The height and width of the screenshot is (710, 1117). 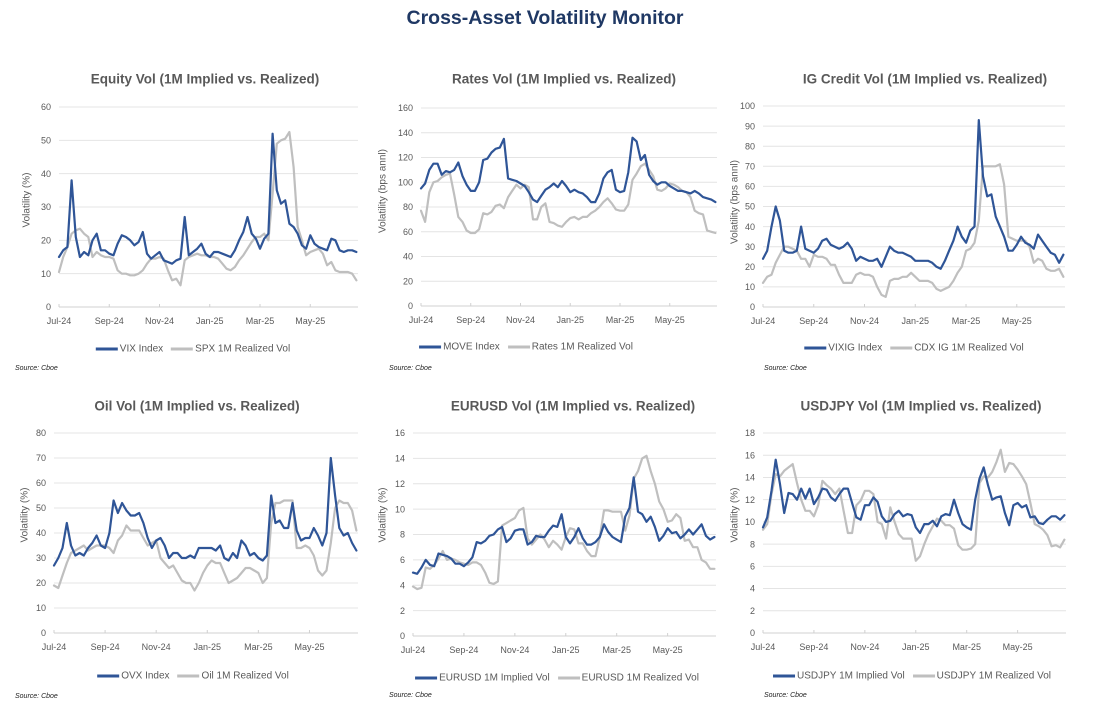 I want to click on legend-label-implied: VIX Index, so click(x=141, y=349).